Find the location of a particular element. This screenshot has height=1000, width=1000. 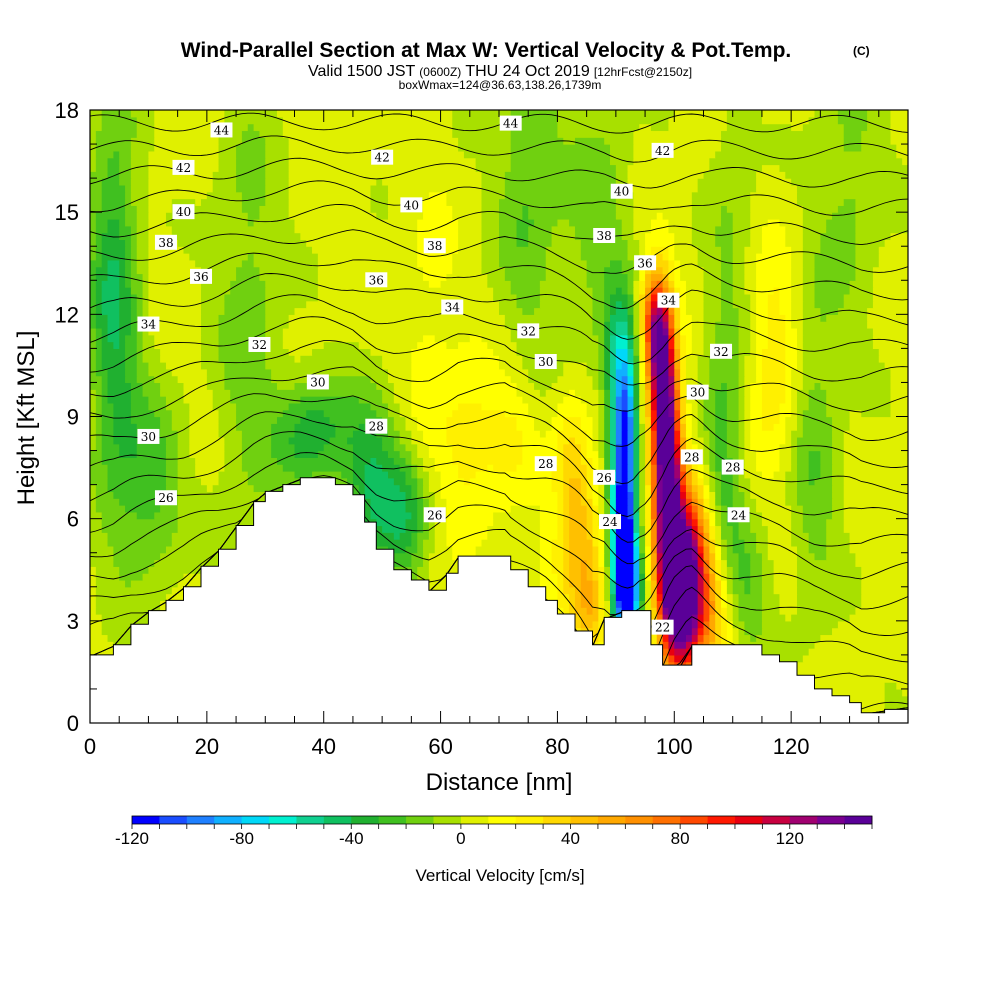

contour-label-text: 28 is located at coordinates (545, 464).